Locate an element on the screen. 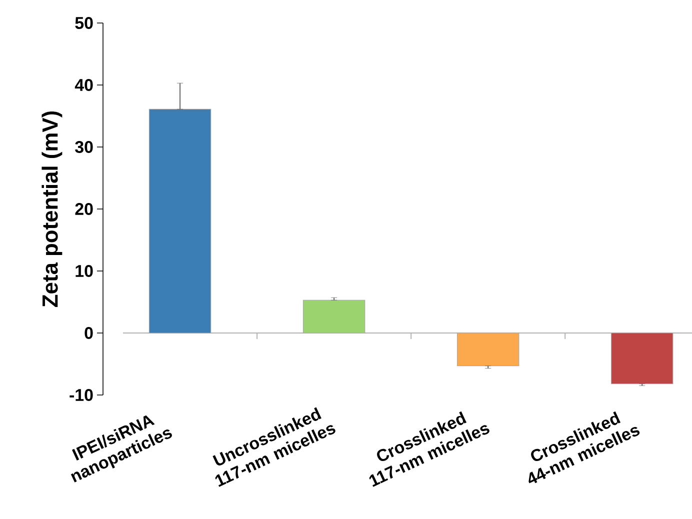 The image size is (692, 519). y-tick-label: 30 is located at coordinates (84, 146).